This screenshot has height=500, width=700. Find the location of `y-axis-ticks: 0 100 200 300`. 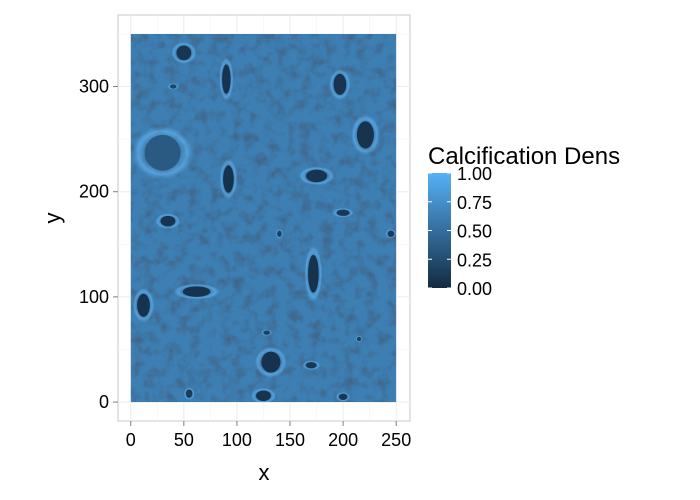

y-axis-ticks: 0 100 200 300 is located at coordinates (98, 244).